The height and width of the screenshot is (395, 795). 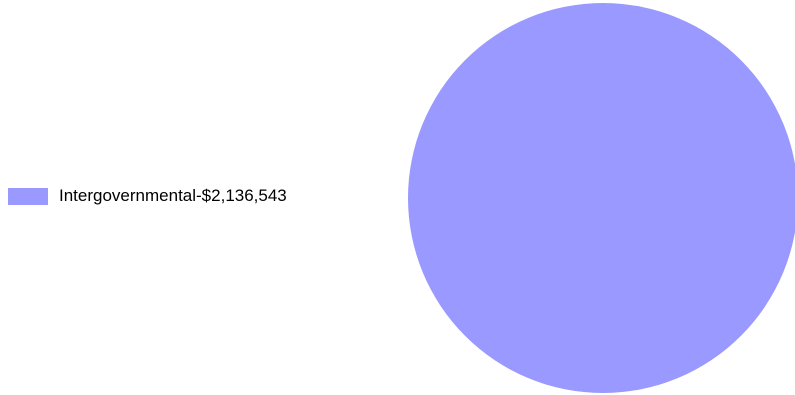 I want to click on legend-swatch, so click(x=28, y=196).